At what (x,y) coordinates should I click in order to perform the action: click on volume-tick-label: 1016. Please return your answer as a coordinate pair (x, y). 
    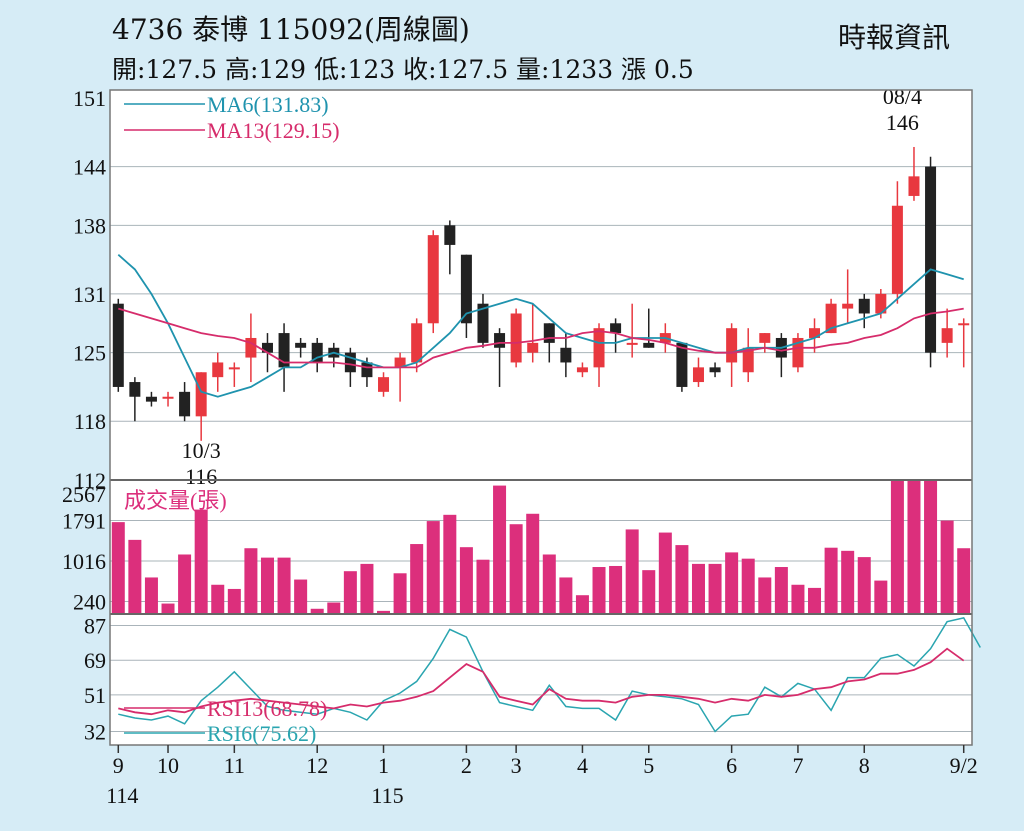
    Looking at the image, I should click on (84, 561).